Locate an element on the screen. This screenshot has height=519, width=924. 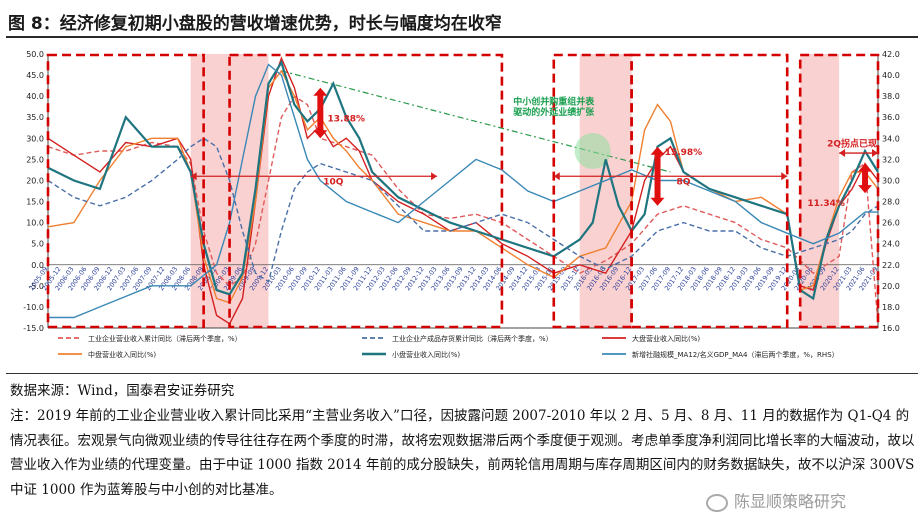
y-left-tick-label: -5.0 is located at coordinates (36, 286).